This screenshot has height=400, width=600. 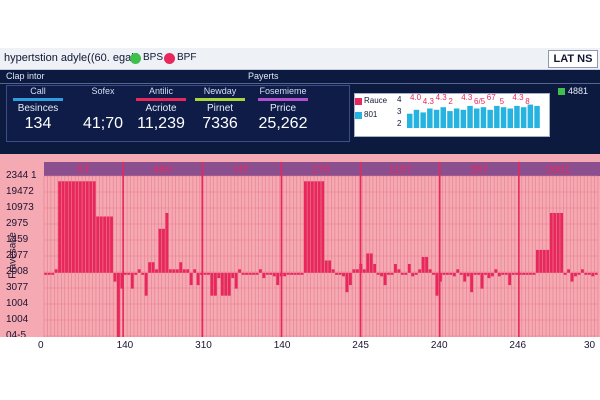 What do you see at coordinates (399, 111) in the screenshot?
I see `mini-y-tick: 3` at bounding box center [399, 111].